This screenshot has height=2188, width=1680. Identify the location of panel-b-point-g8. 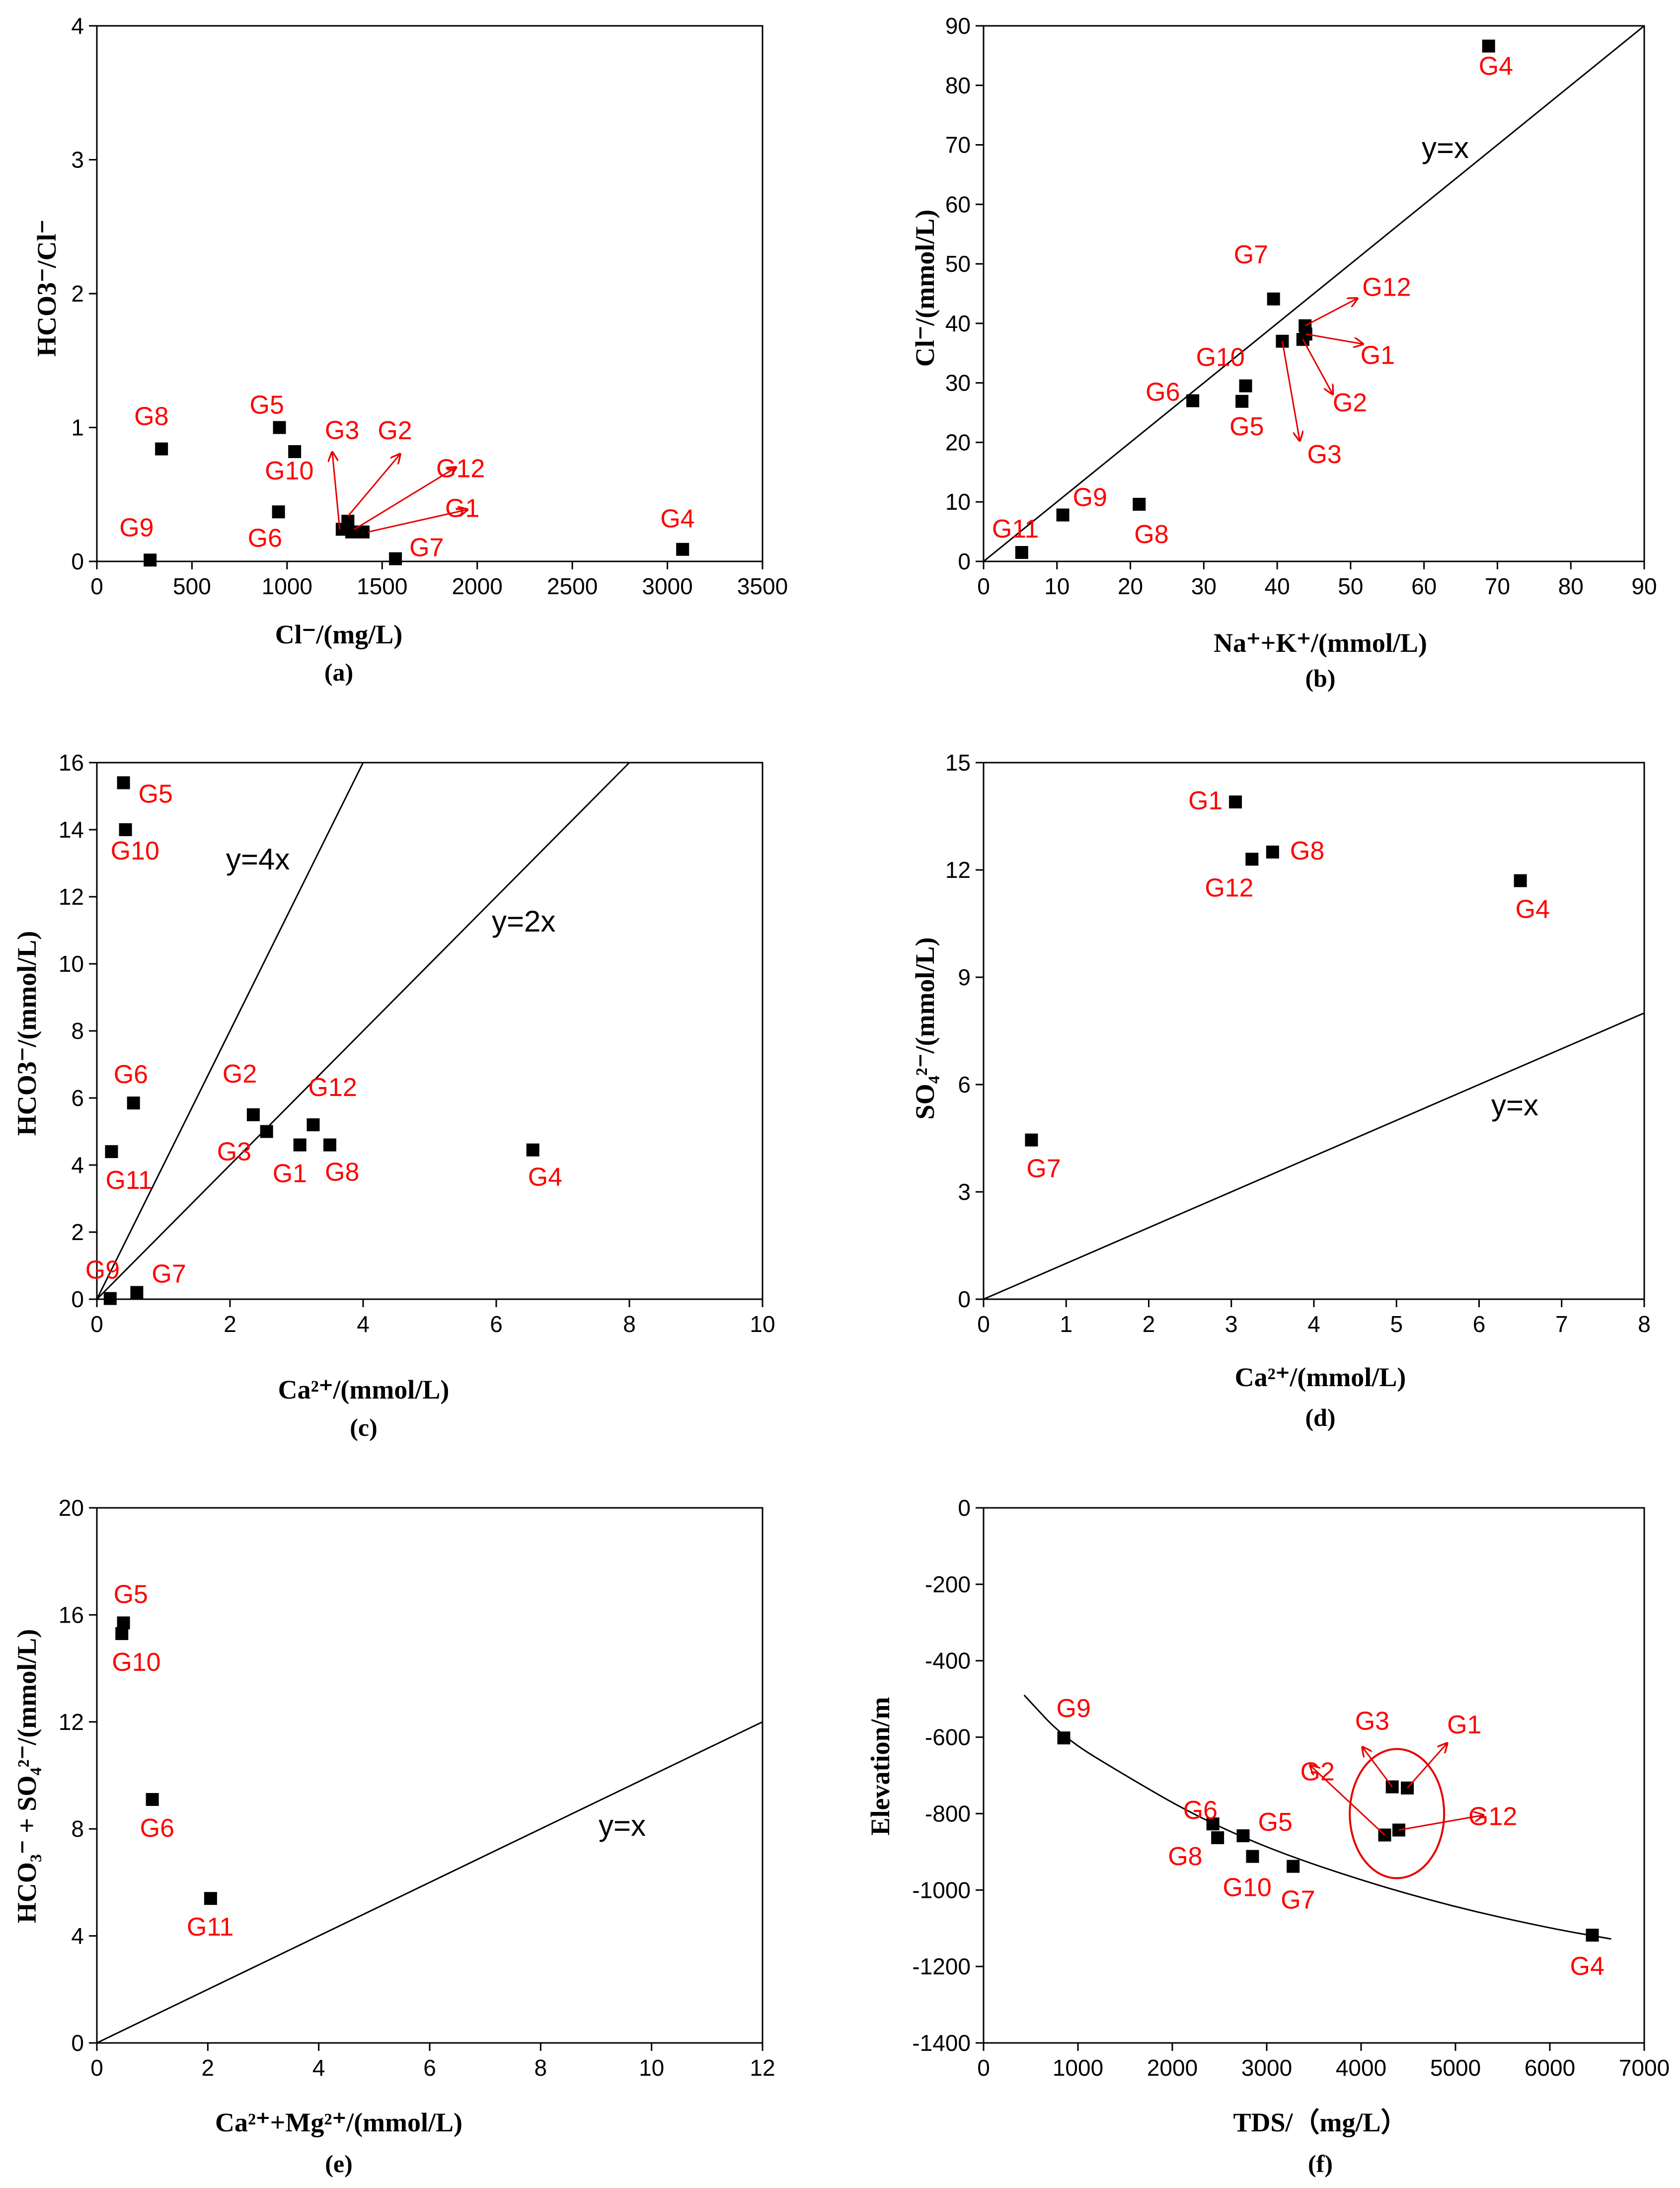
(1139, 504).